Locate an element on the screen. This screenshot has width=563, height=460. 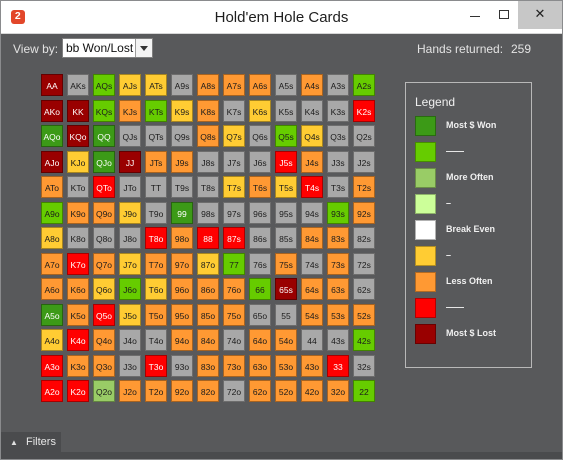
hand-cell: K4s is located at coordinates (312, 110).